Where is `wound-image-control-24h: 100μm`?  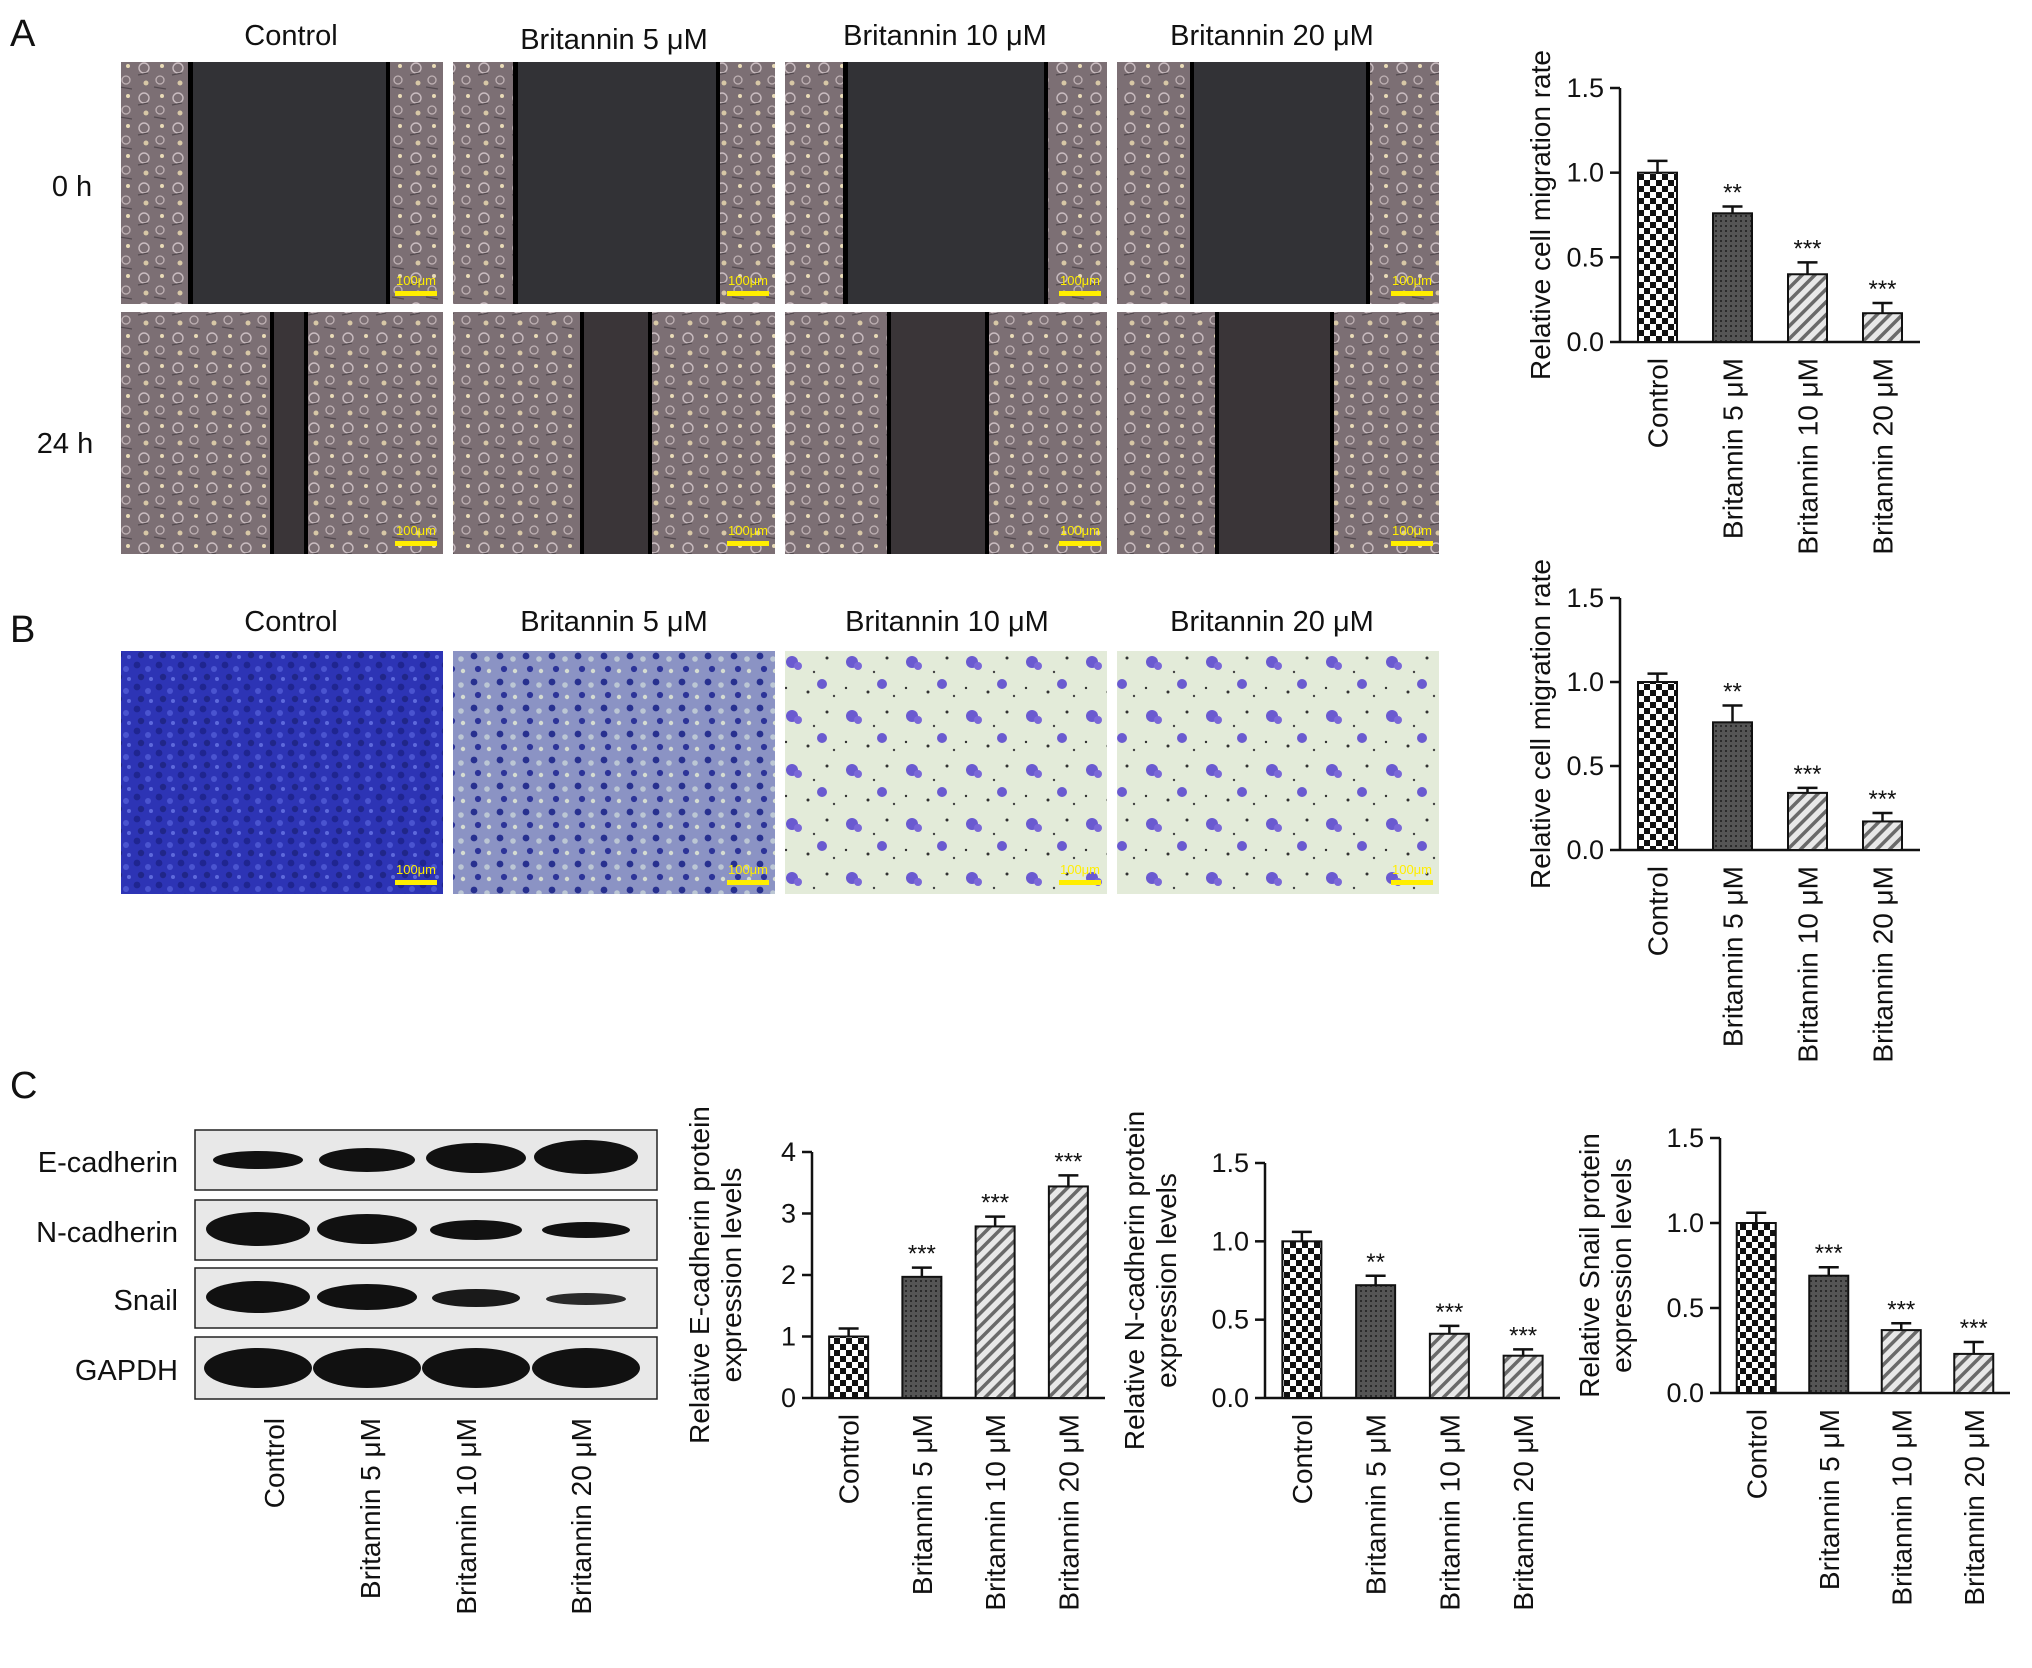 wound-image-control-24h: 100μm is located at coordinates (282, 433).